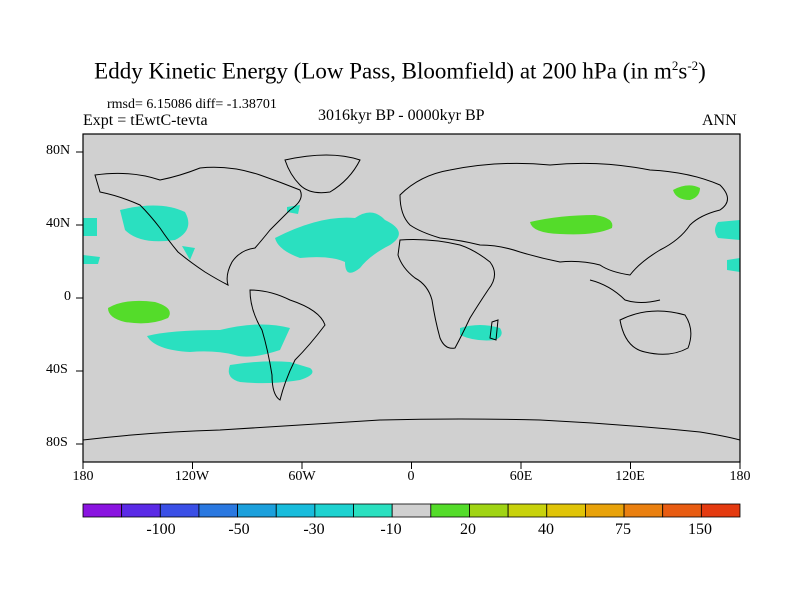 The image size is (800, 600). Describe the element at coordinates (625, 291) in the screenshot. I see `coast-se-asia` at that location.